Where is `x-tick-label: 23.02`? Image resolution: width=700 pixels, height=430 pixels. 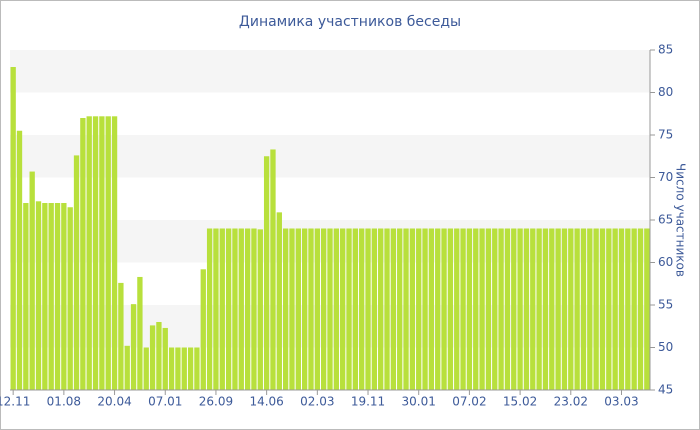
x-tick-label: 23.02 is located at coordinates (571, 402).